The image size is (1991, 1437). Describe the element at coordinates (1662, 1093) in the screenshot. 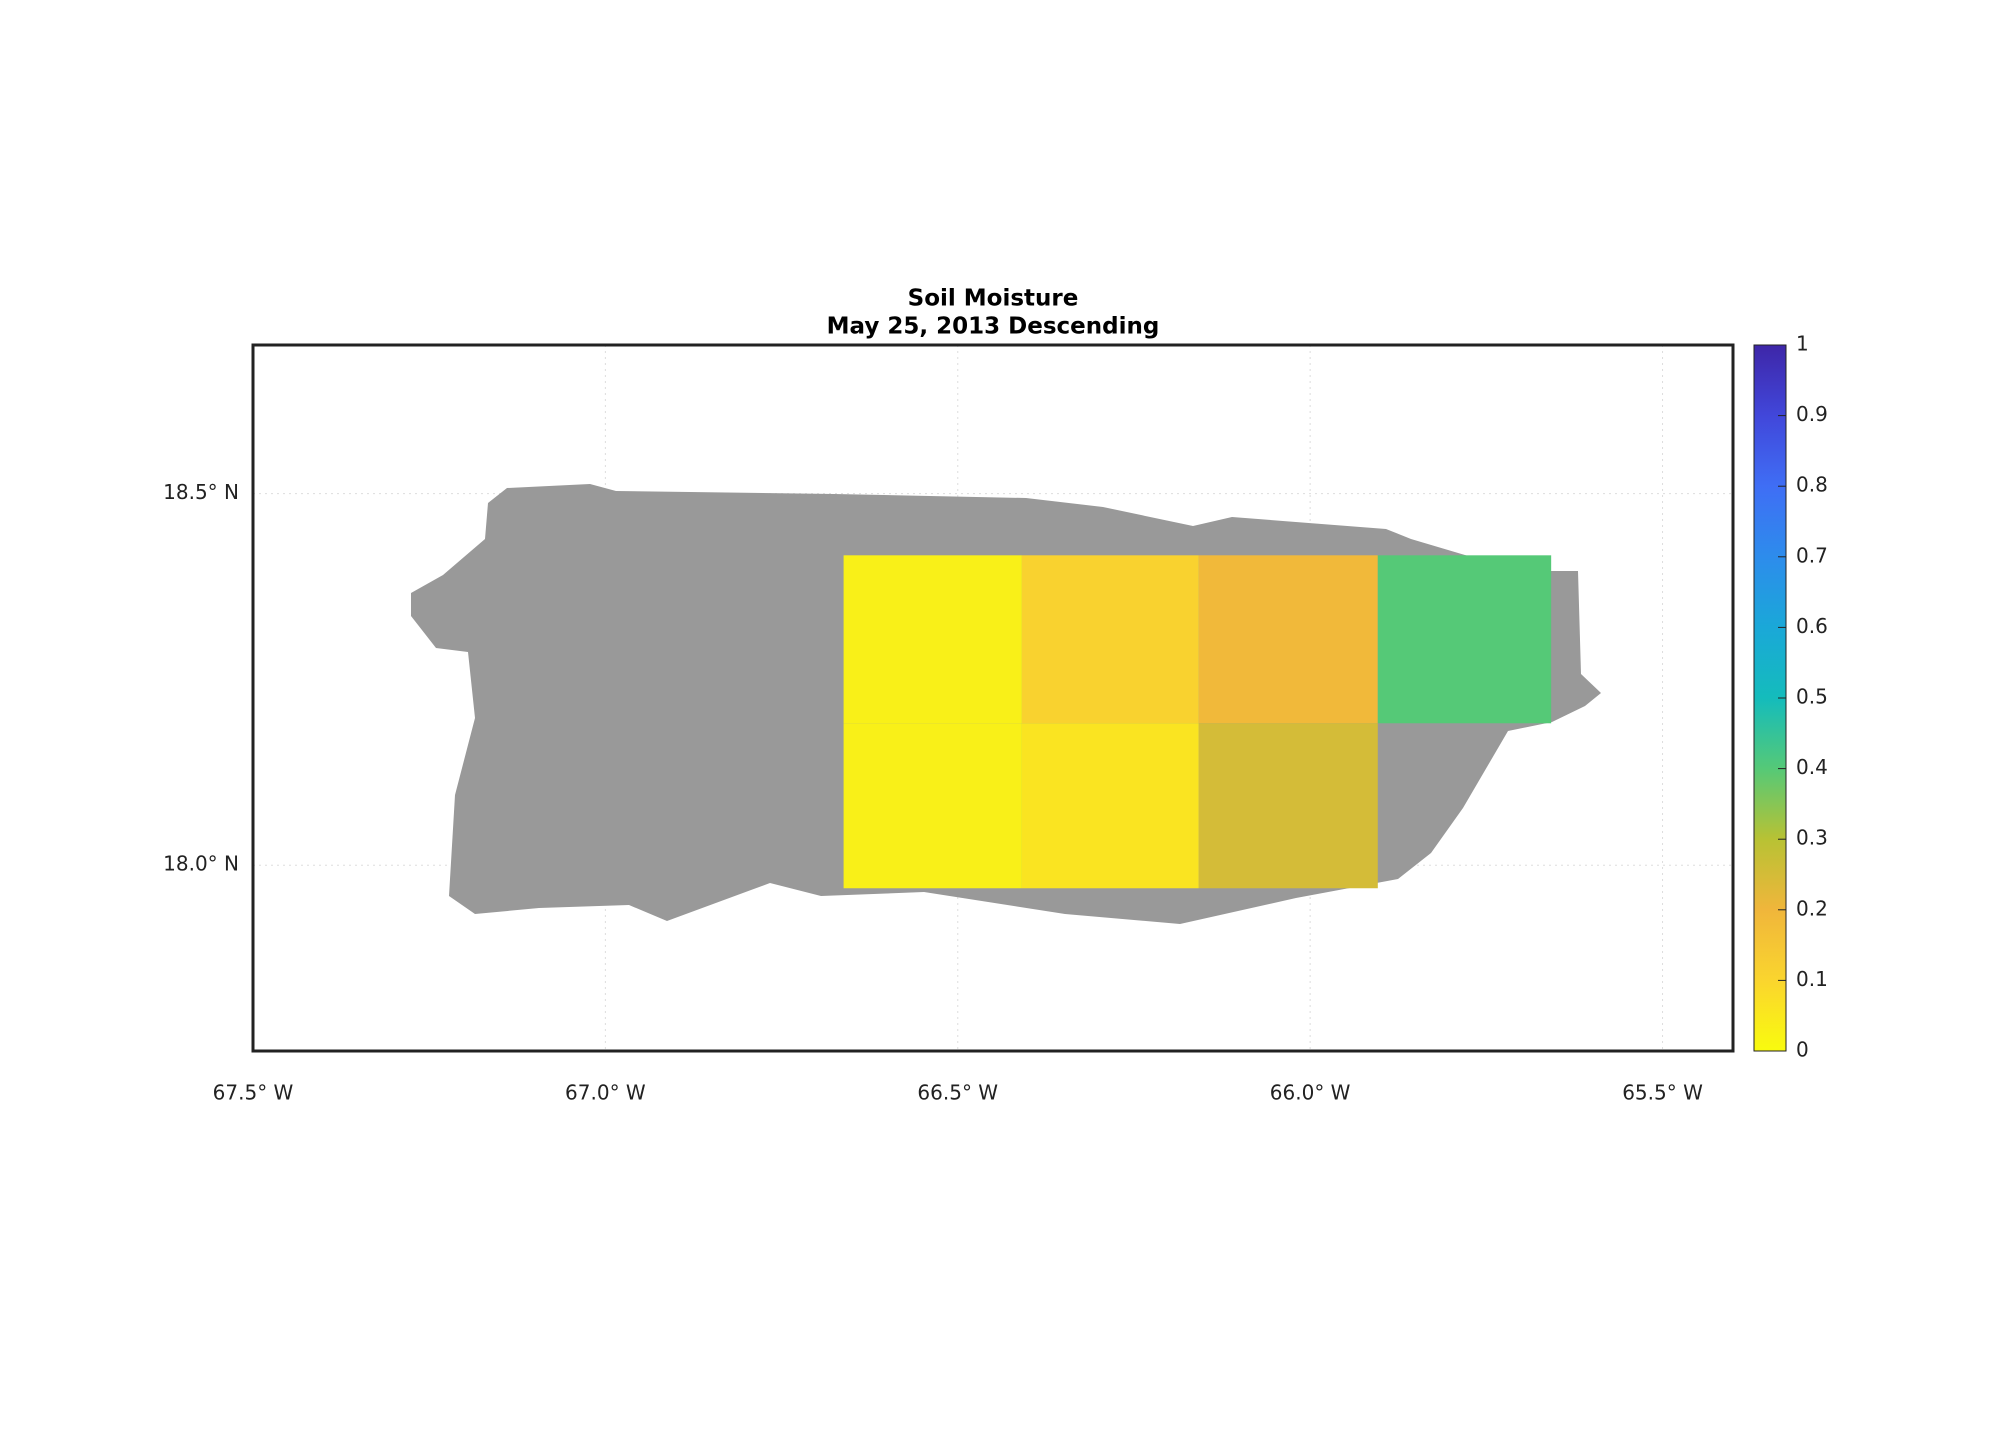

I see `x-tick-label: 65.5° W` at that location.